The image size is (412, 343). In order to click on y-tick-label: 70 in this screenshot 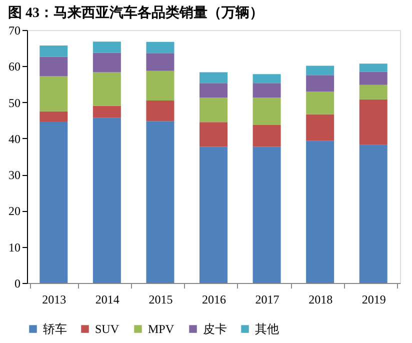, I will do `click(14, 31)`.